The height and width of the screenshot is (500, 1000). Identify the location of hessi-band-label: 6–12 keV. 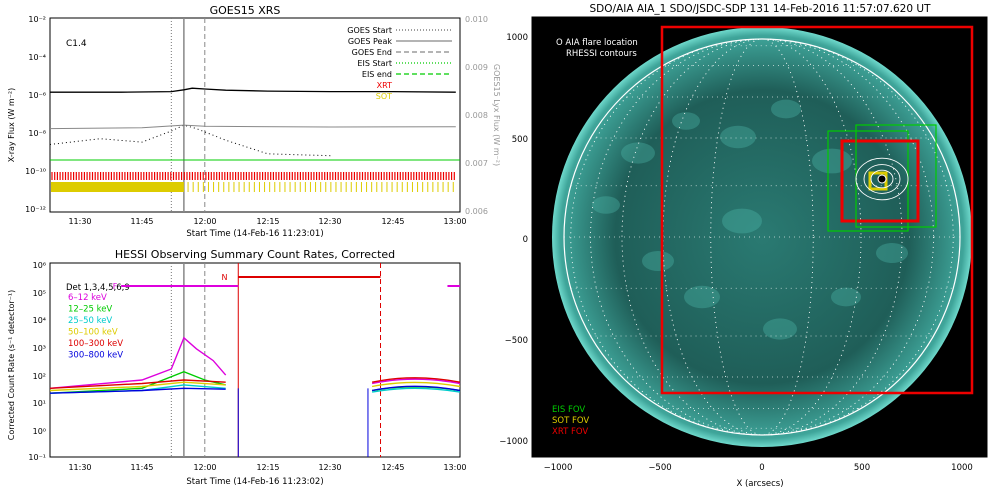
(87, 298).